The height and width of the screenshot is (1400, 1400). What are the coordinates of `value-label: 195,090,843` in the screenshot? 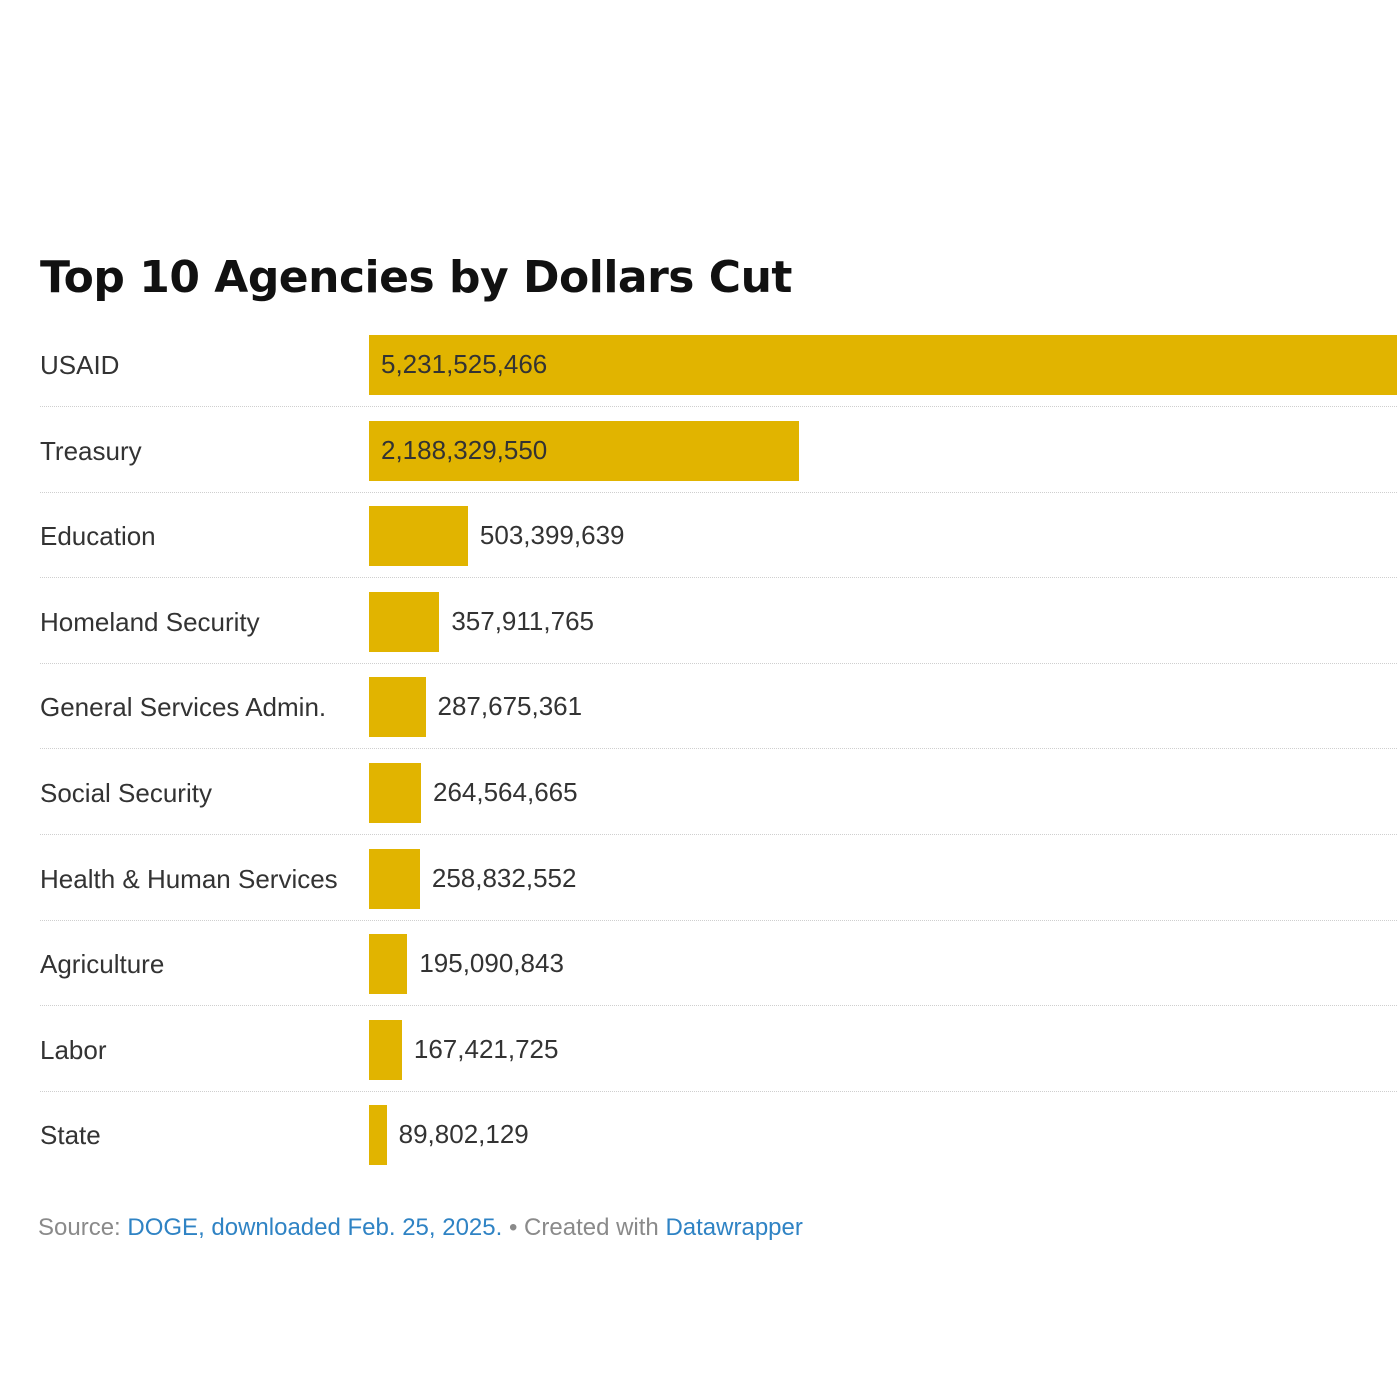 It's located at (491, 963).